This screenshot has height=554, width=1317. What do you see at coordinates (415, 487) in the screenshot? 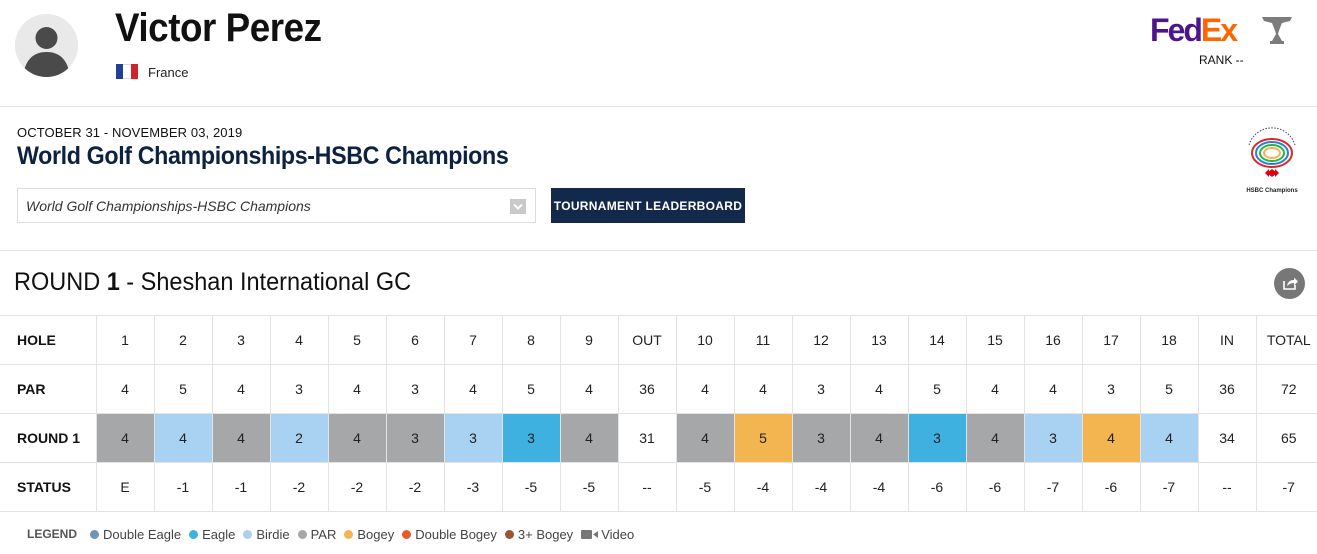
I see `status-cell: -2` at bounding box center [415, 487].